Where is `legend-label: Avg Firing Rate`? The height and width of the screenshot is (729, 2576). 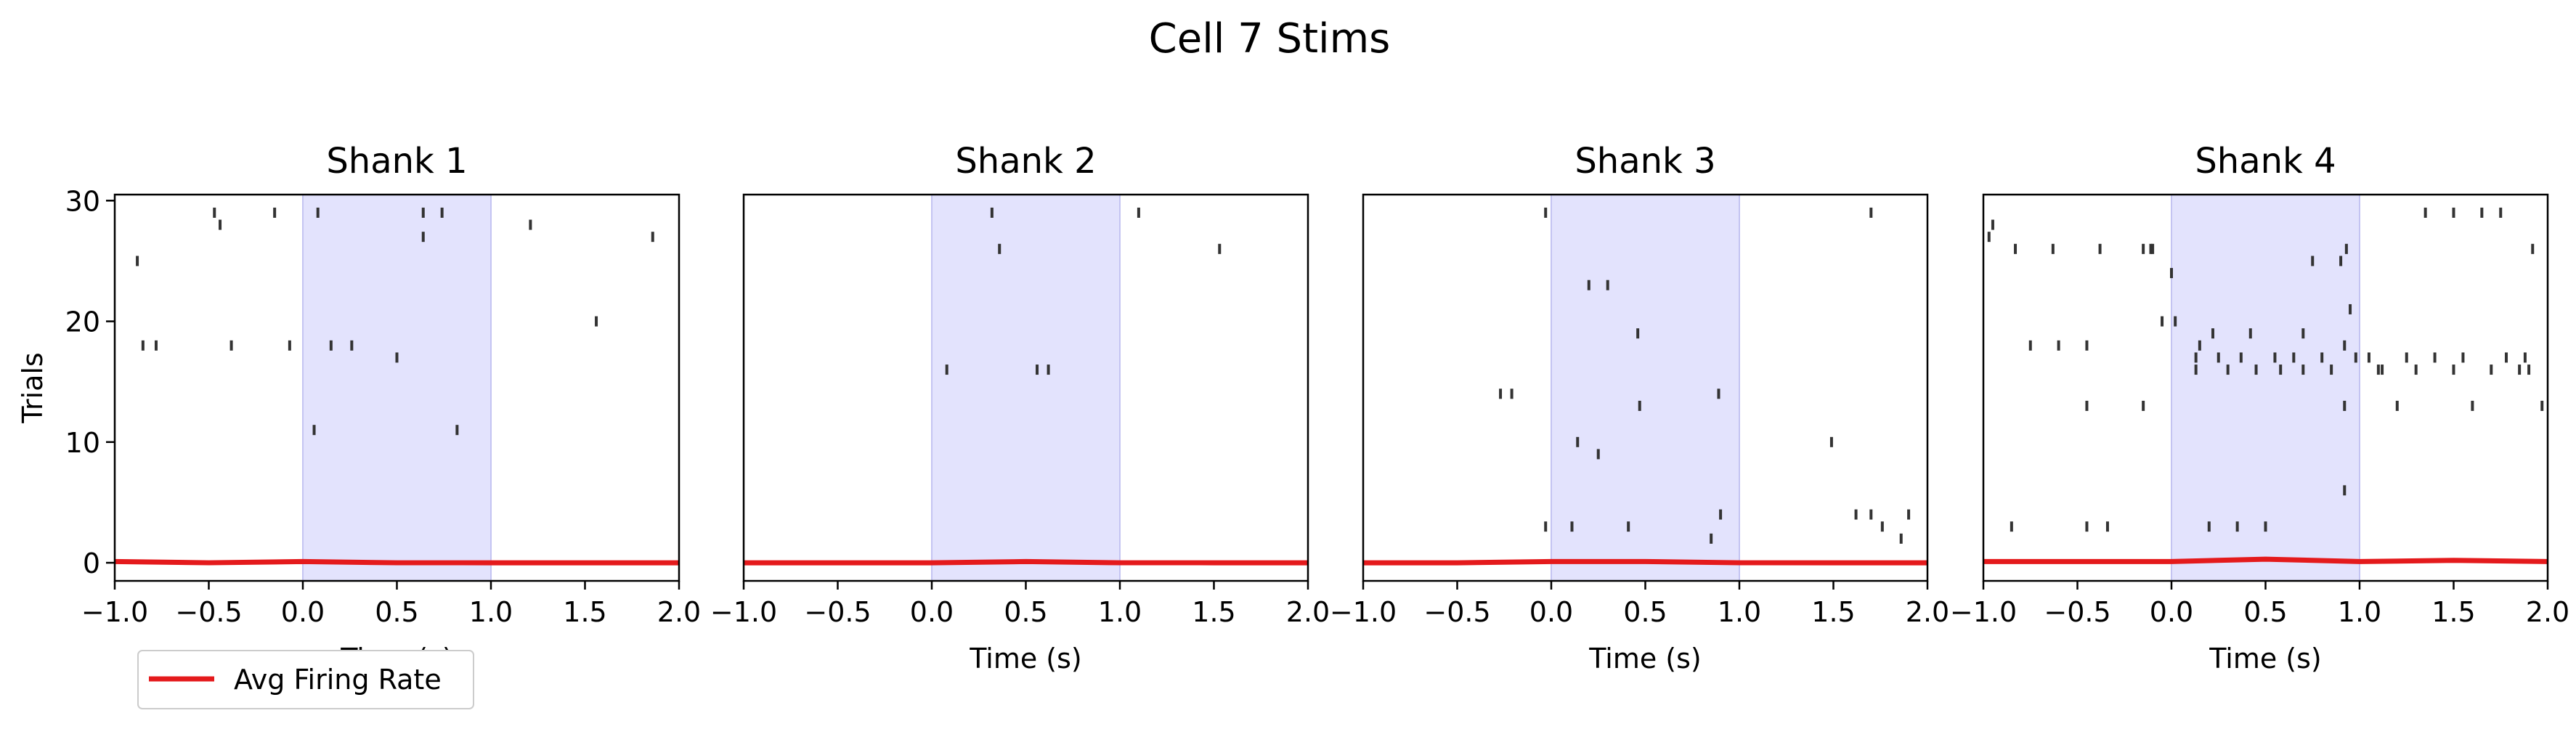
legend-label: Avg Firing Rate is located at coordinates (338, 680).